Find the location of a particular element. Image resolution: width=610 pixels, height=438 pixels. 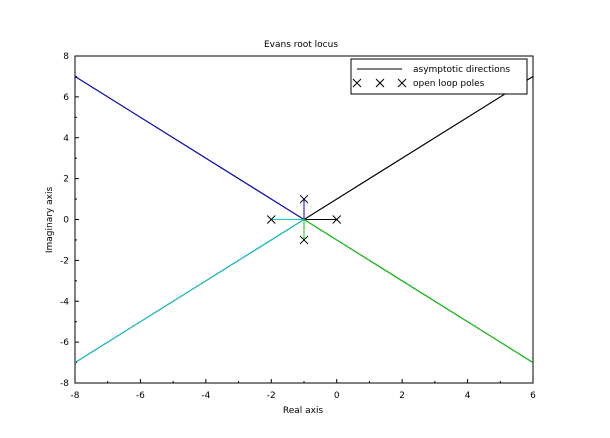

x-tick-label: -4 is located at coordinates (205, 396).